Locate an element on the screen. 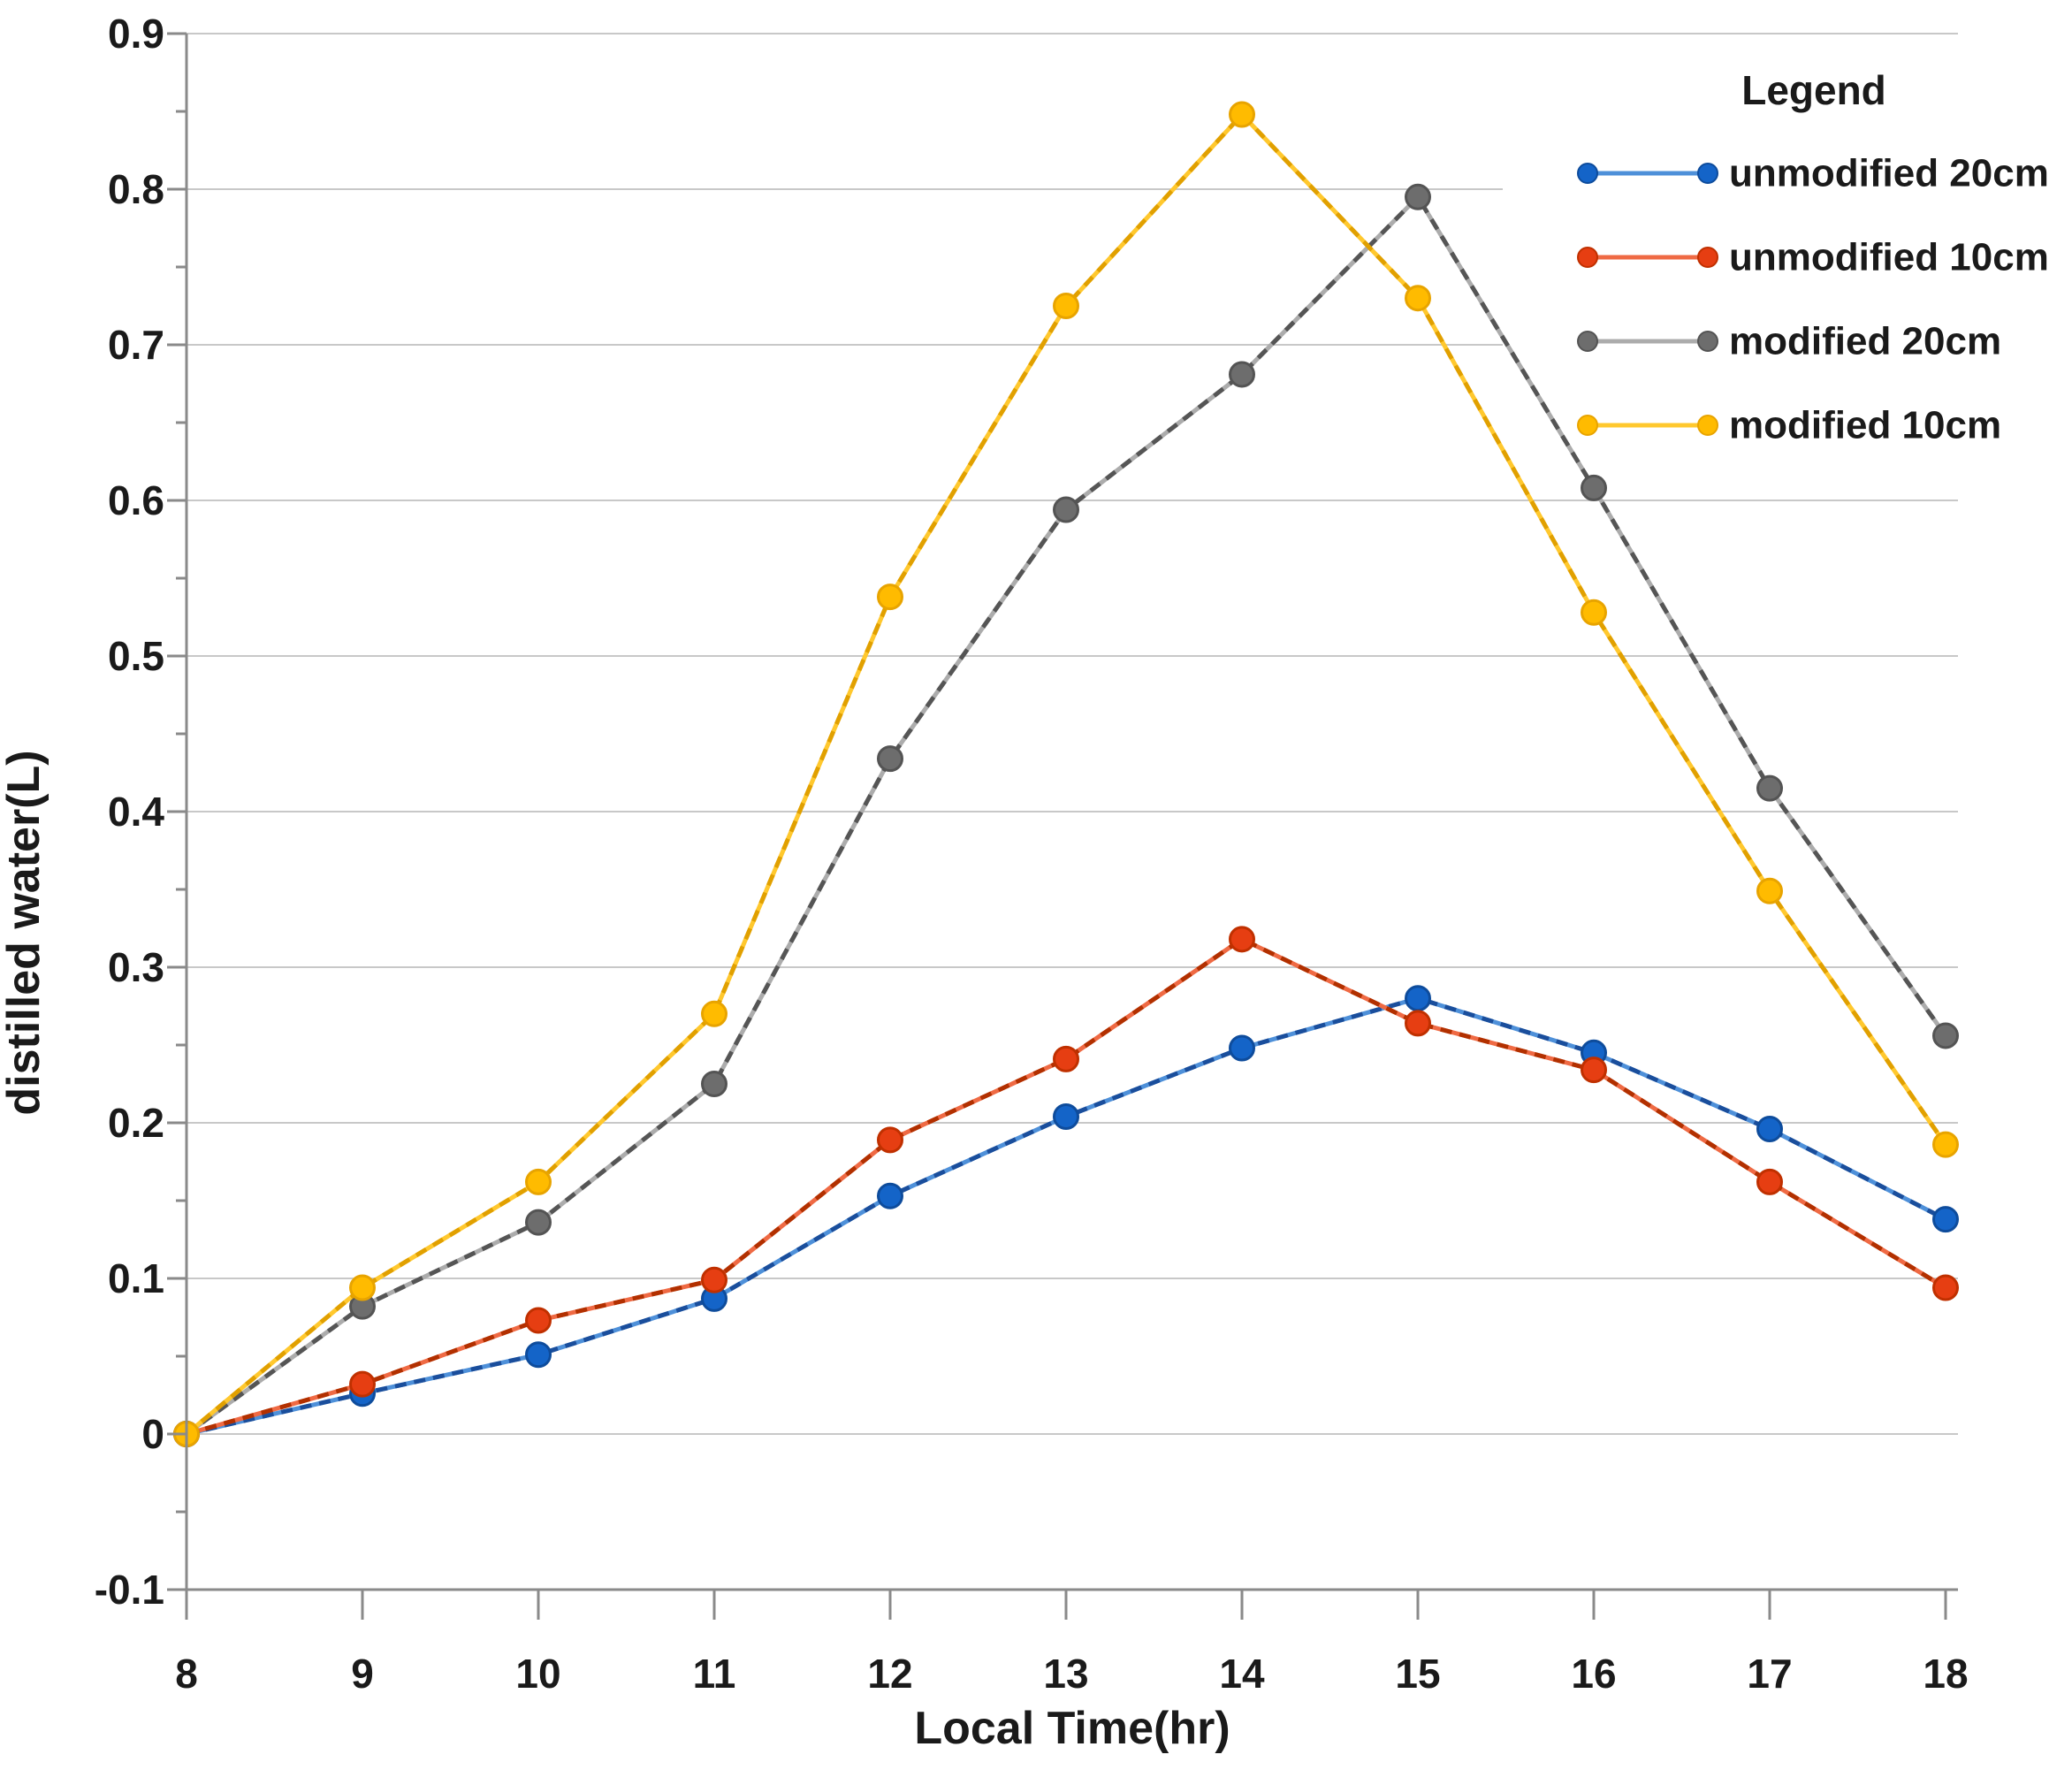 The height and width of the screenshot is (1785, 2072). y-tick-label: 0.5 is located at coordinates (136, 656).